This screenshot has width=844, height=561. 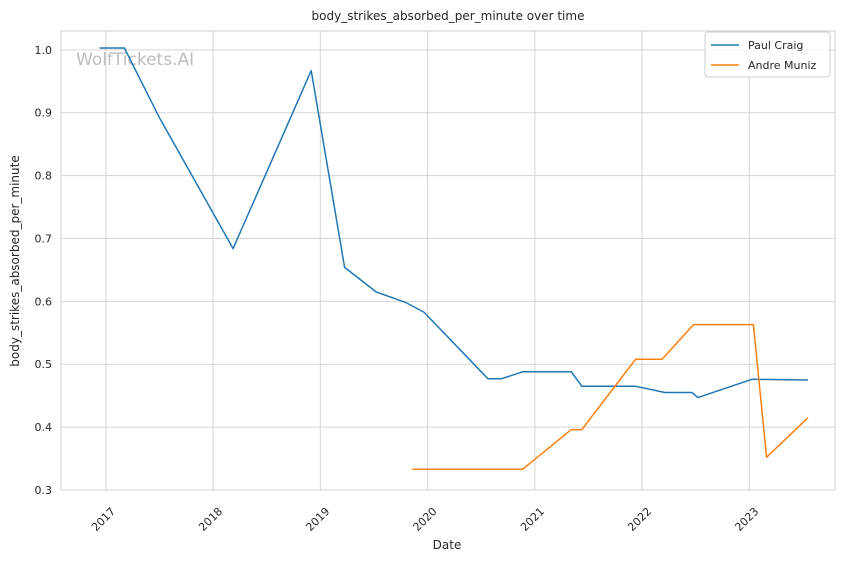 What do you see at coordinates (775, 45) in the screenshot?
I see `legend-label: Paul Craig` at bounding box center [775, 45].